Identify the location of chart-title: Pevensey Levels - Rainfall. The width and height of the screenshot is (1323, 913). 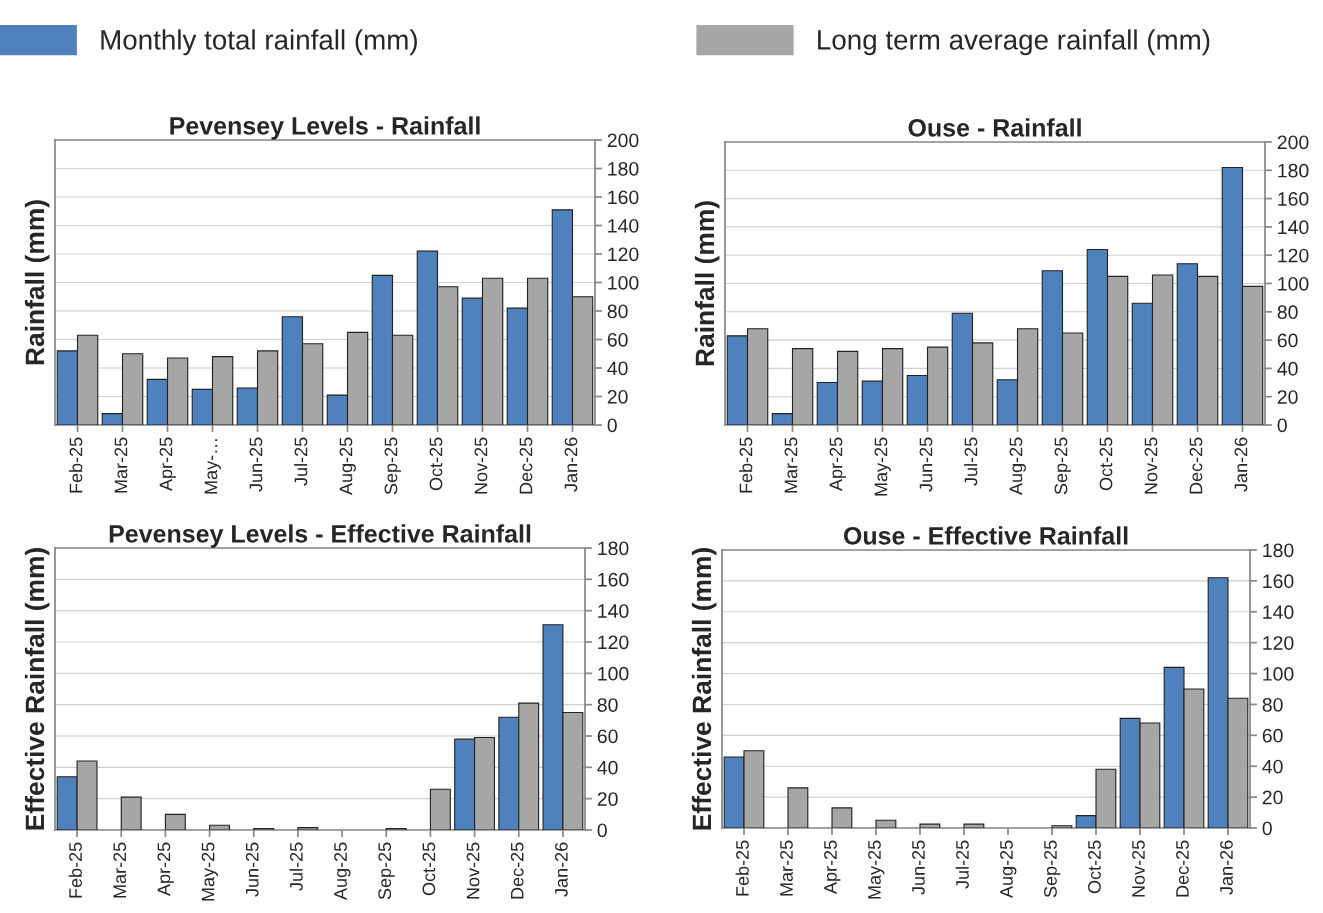
(325, 128).